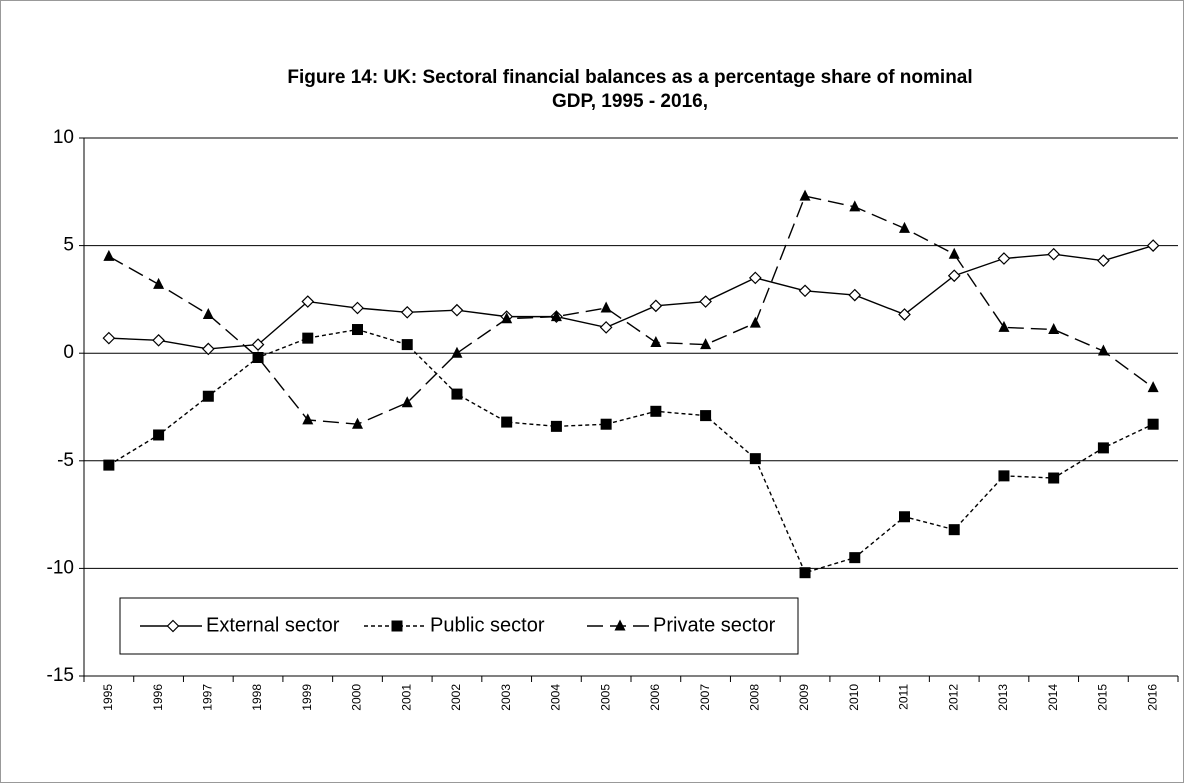  I want to click on x-tick-label: 2005, so click(605, 697).